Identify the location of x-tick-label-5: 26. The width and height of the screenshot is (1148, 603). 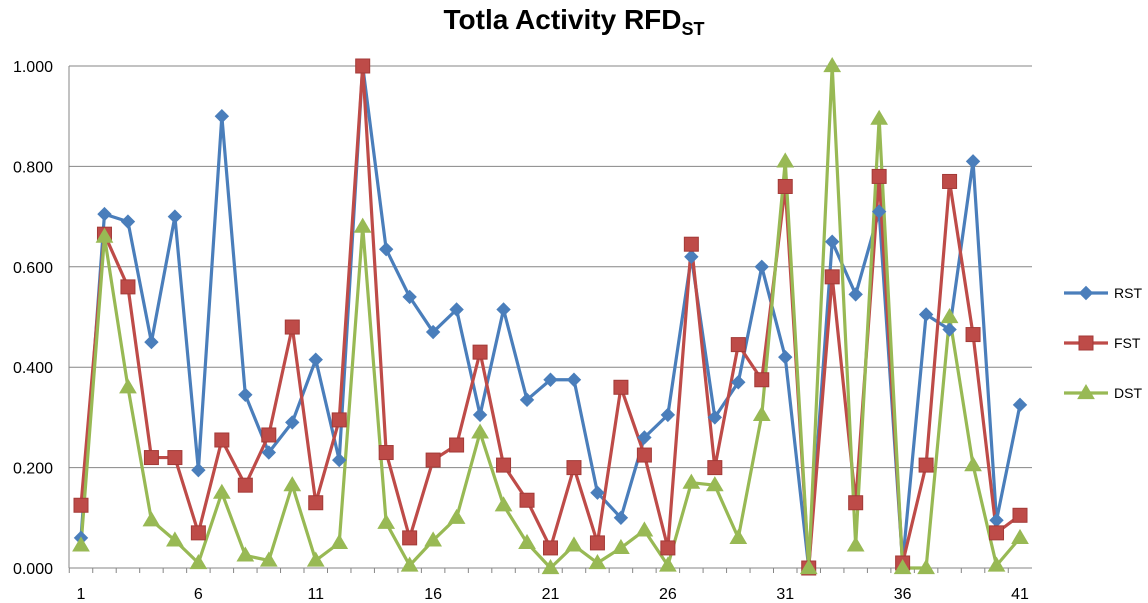
(668, 594).